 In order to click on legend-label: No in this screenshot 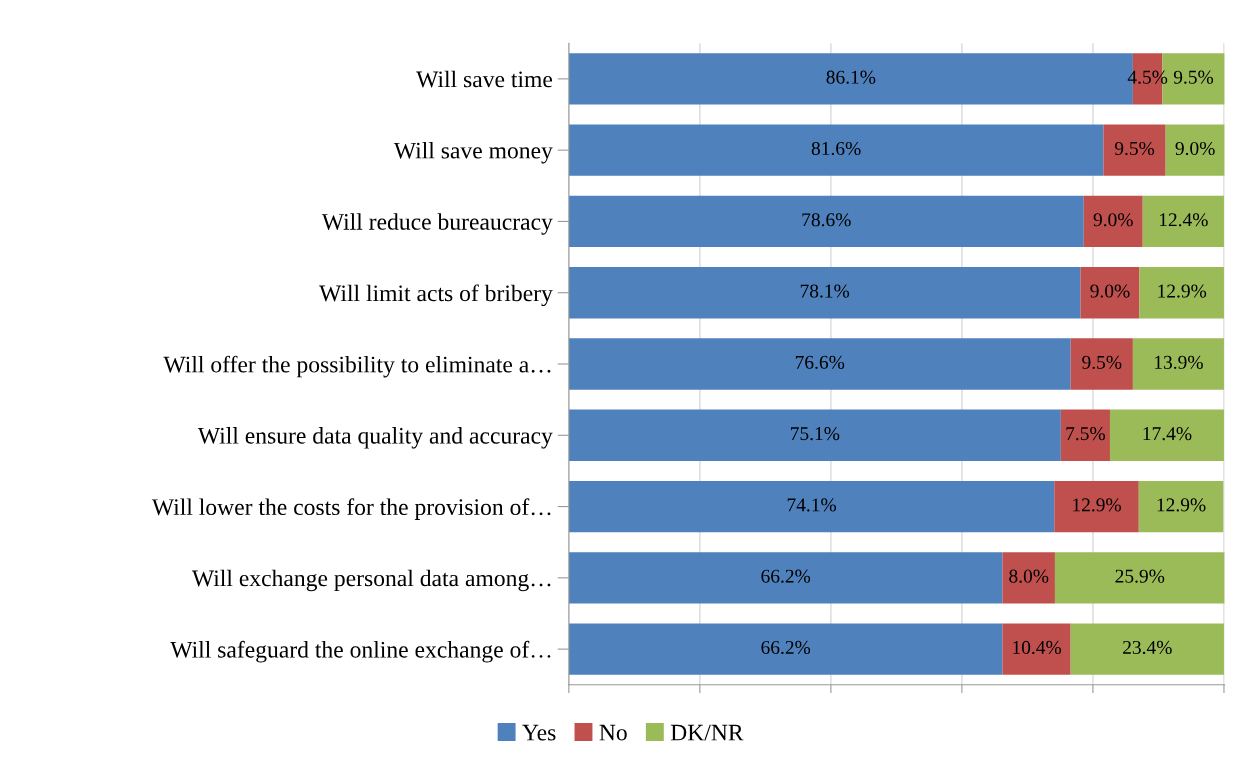, I will do `click(613, 732)`.